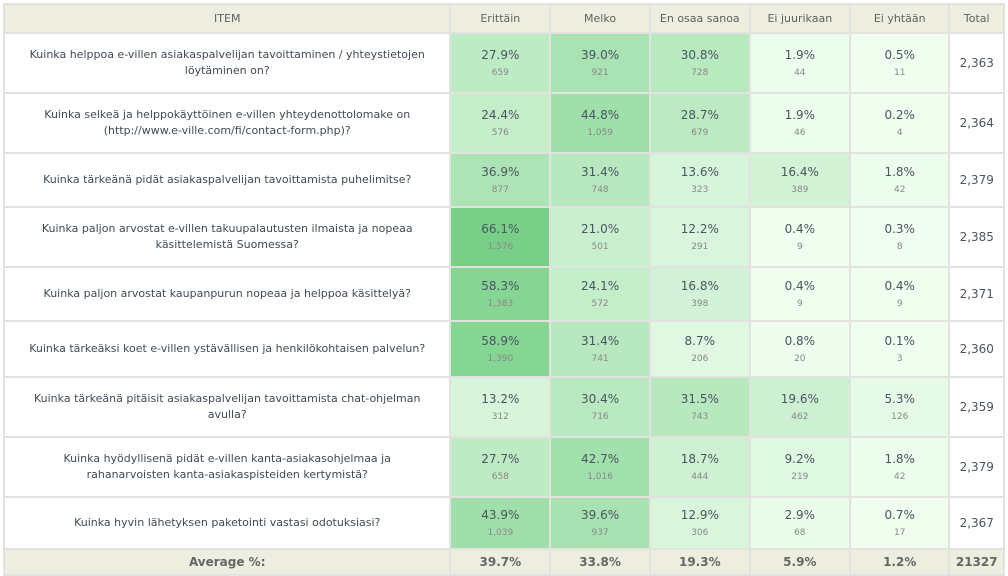 The image size is (1008, 576). Describe the element at coordinates (600, 294) in the screenshot. I see `response-cell: 24.1% 572` at that location.